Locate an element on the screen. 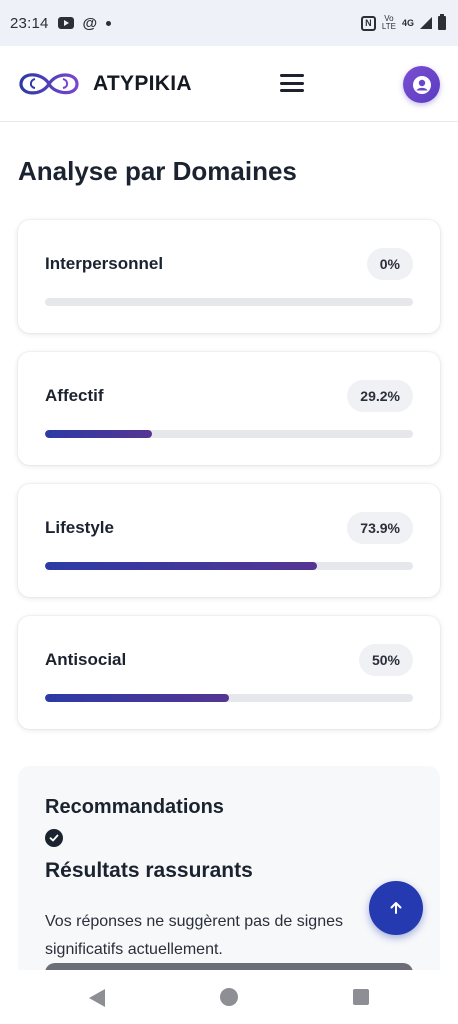 The width and height of the screenshot is (458, 1024). recommendations-subtitle: Résultats rassurants is located at coordinates (149, 870).